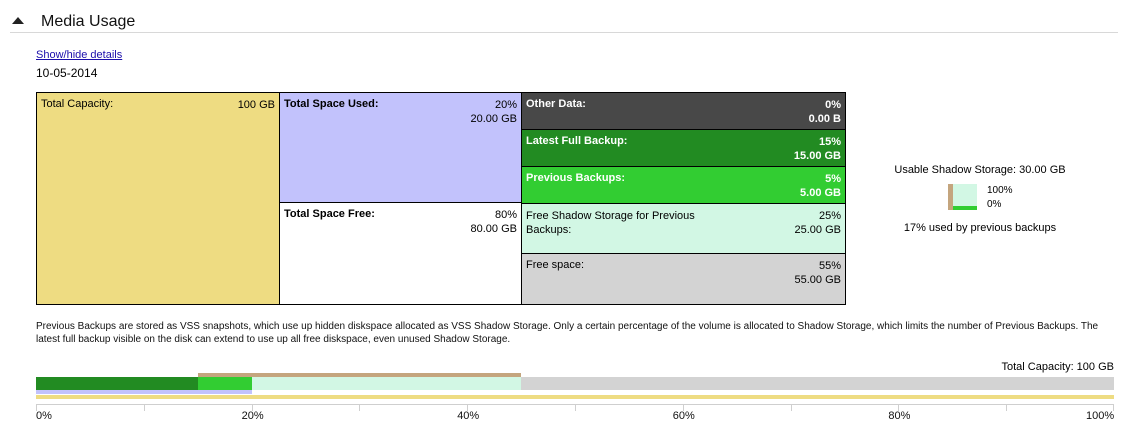 This screenshot has height=438, width=1129. I want to click on total-capacity-value: 100 GB, so click(256, 105).